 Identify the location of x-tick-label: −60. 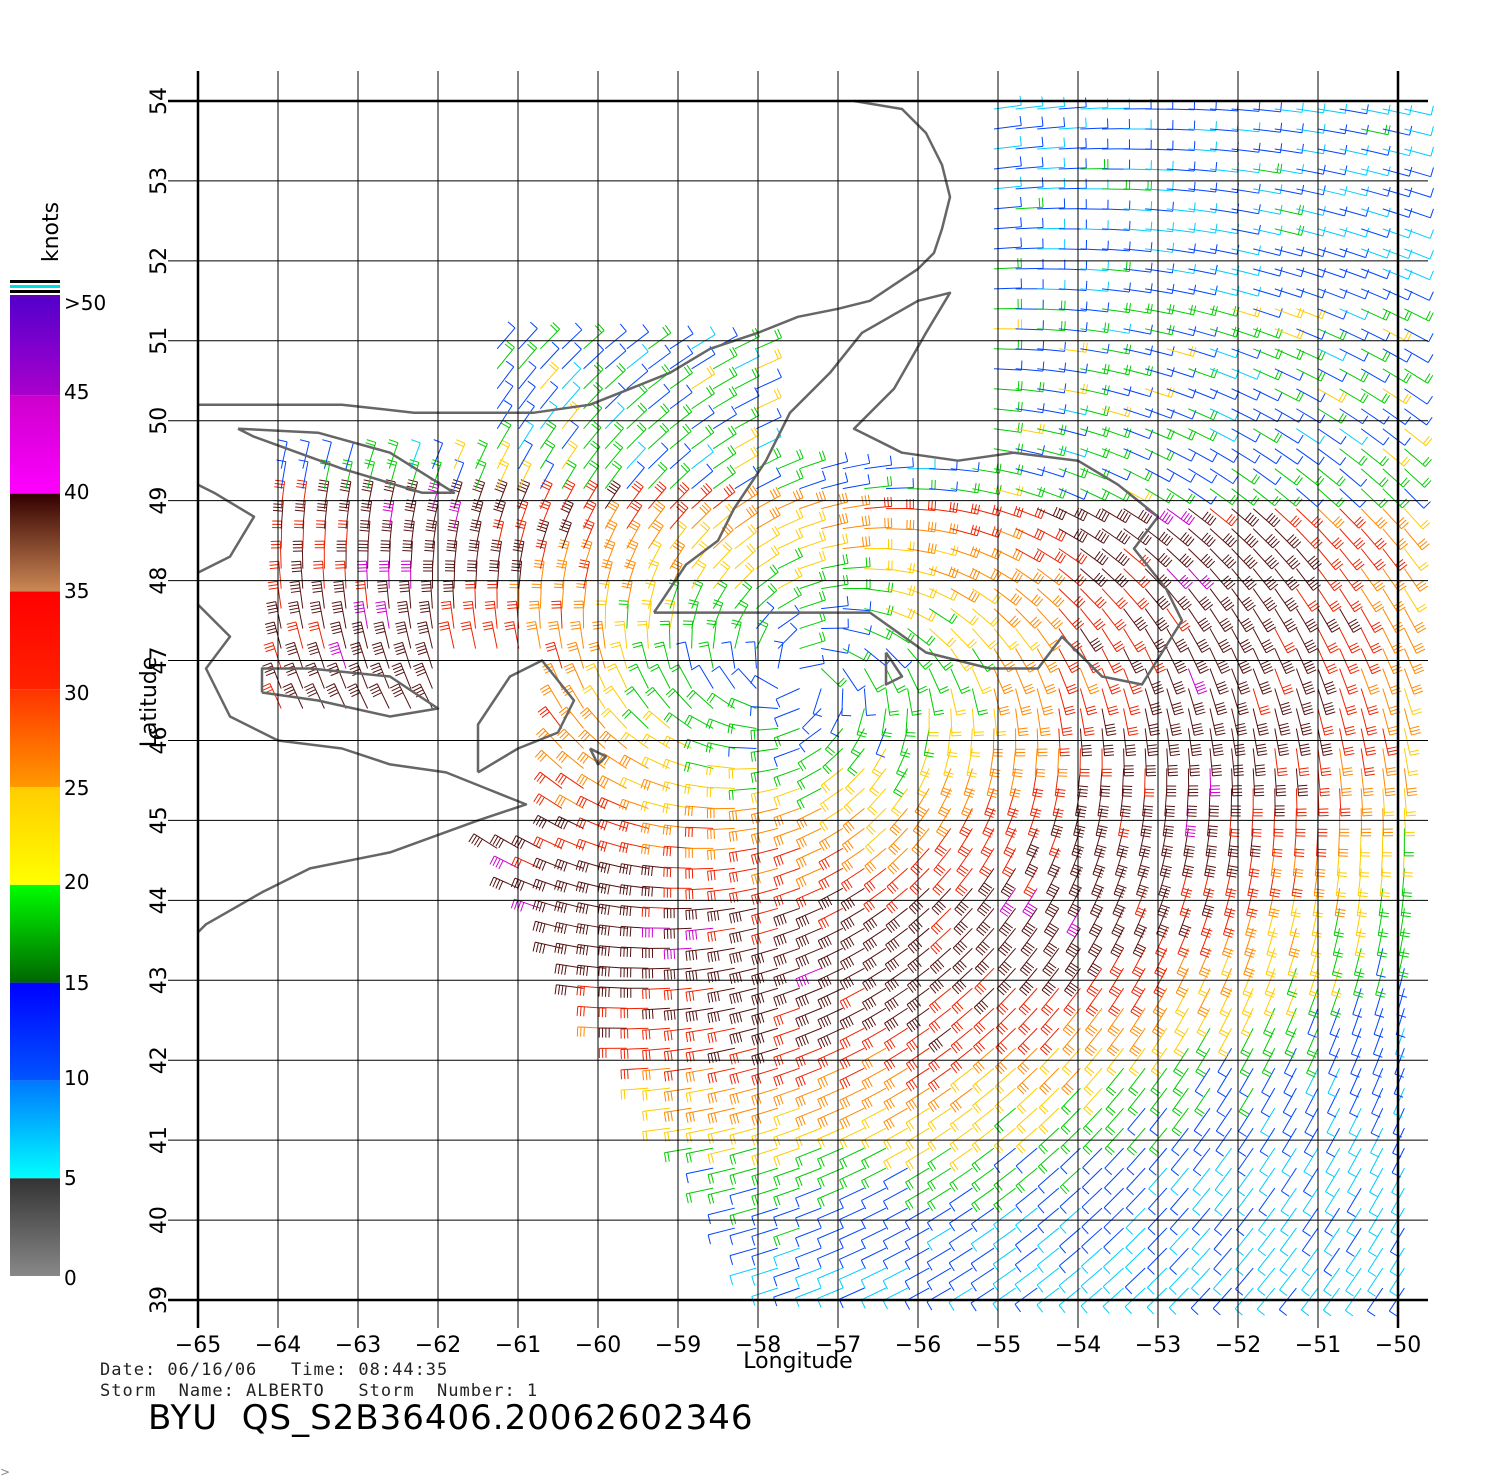
(598, 1345).